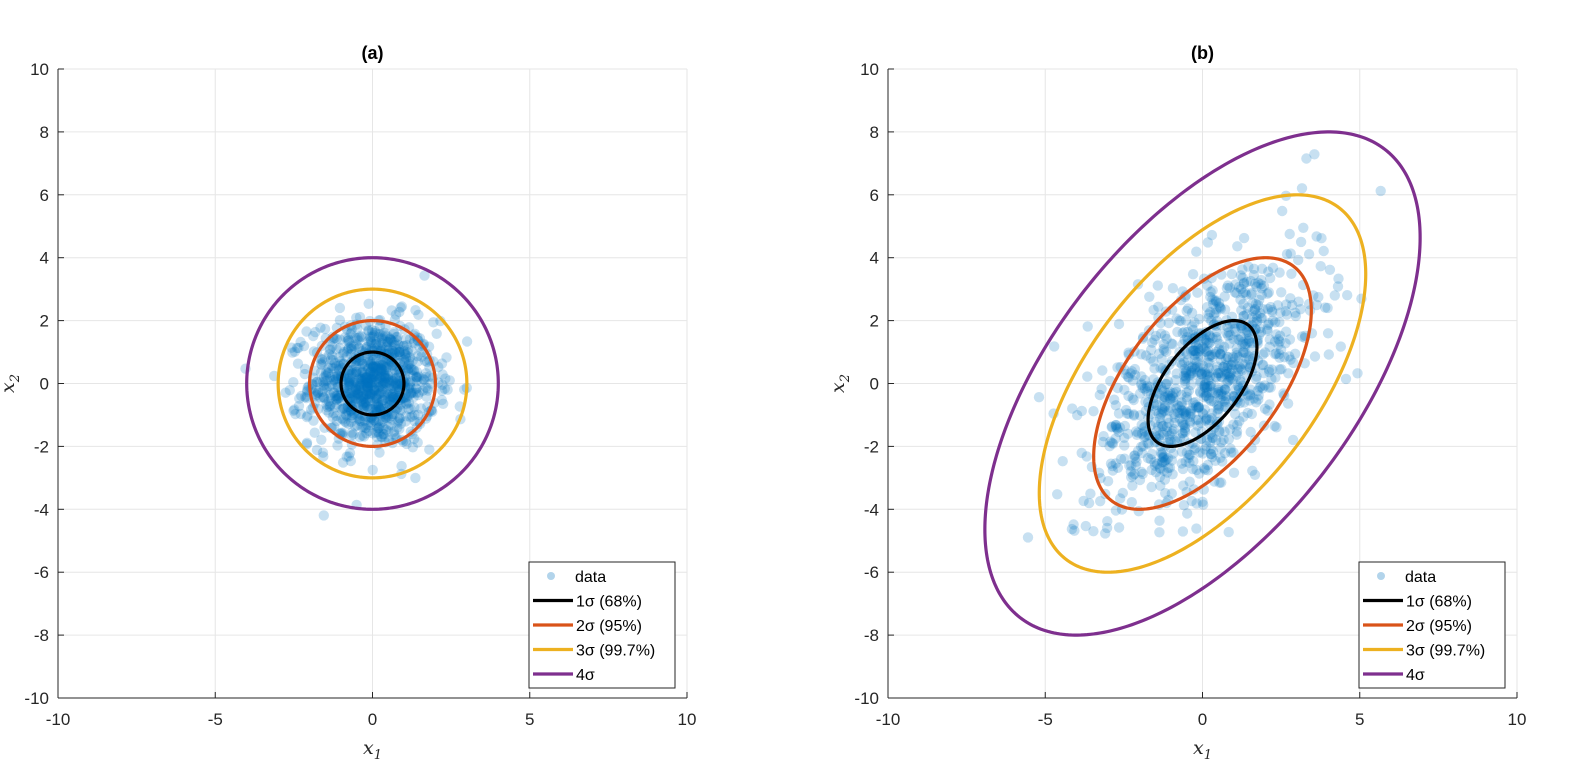 The height and width of the screenshot is (784, 1570). What do you see at coordinates (874, 132) in the screenshot?
I see `y-tick-label: 8` at bounding box center [874, 132].